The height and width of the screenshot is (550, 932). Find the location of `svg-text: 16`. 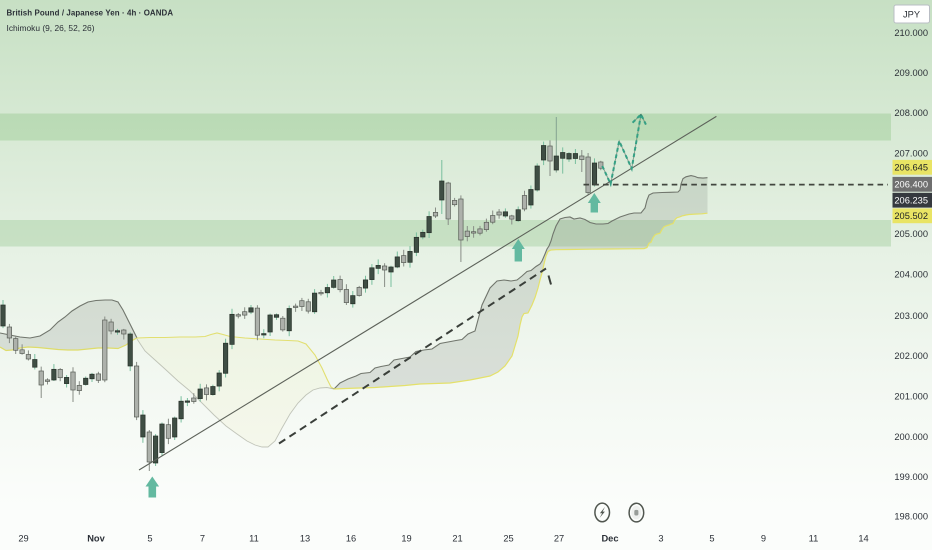

svg-text: 16 is located at coordinates (351, 539).